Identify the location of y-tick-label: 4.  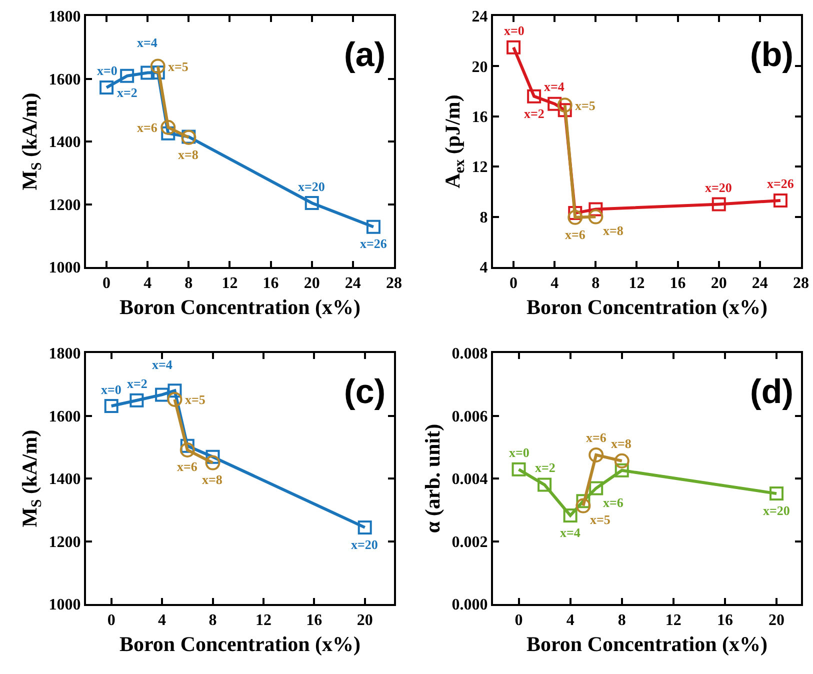
(484, 268).